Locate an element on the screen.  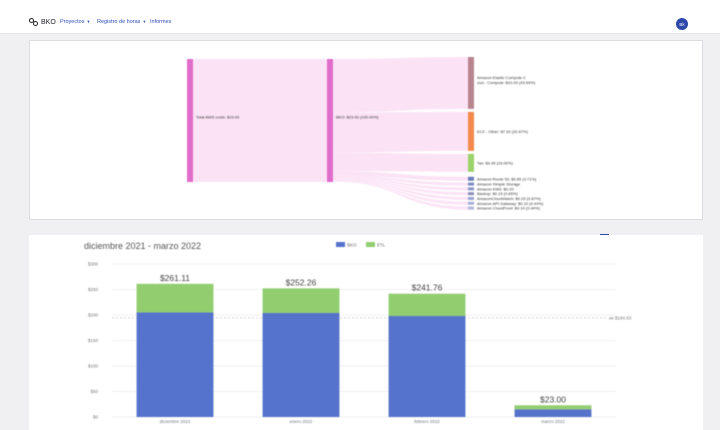
y-tick-label: $300 is located at coordinates (93, 264).